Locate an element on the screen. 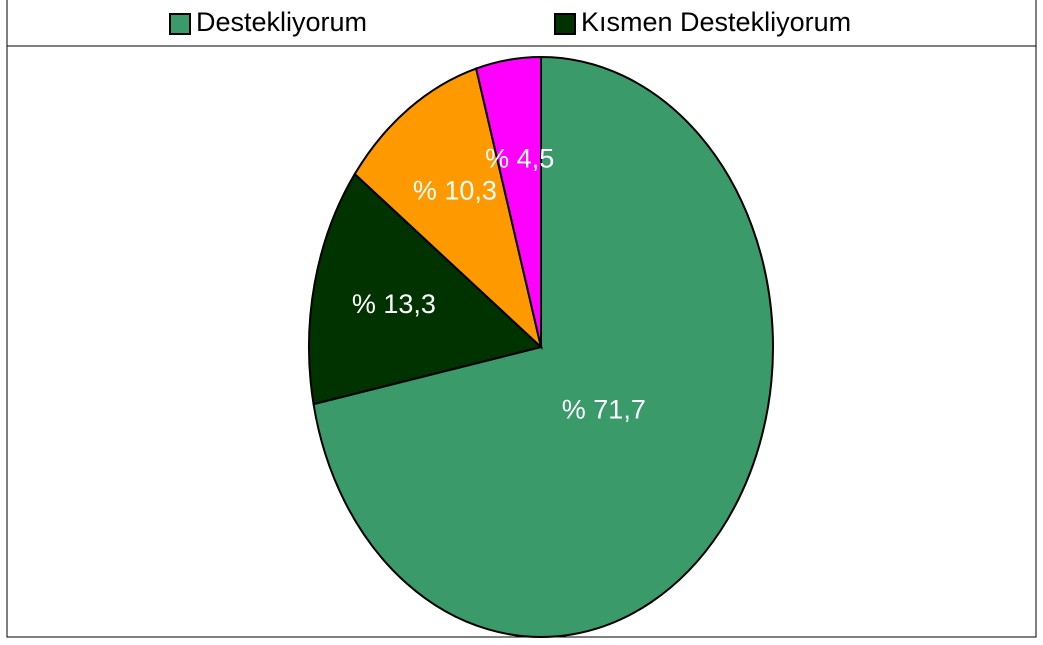 This screenshot has height=645, width=1043. data-label: % 71,7 is located at coordinates (604, 409).